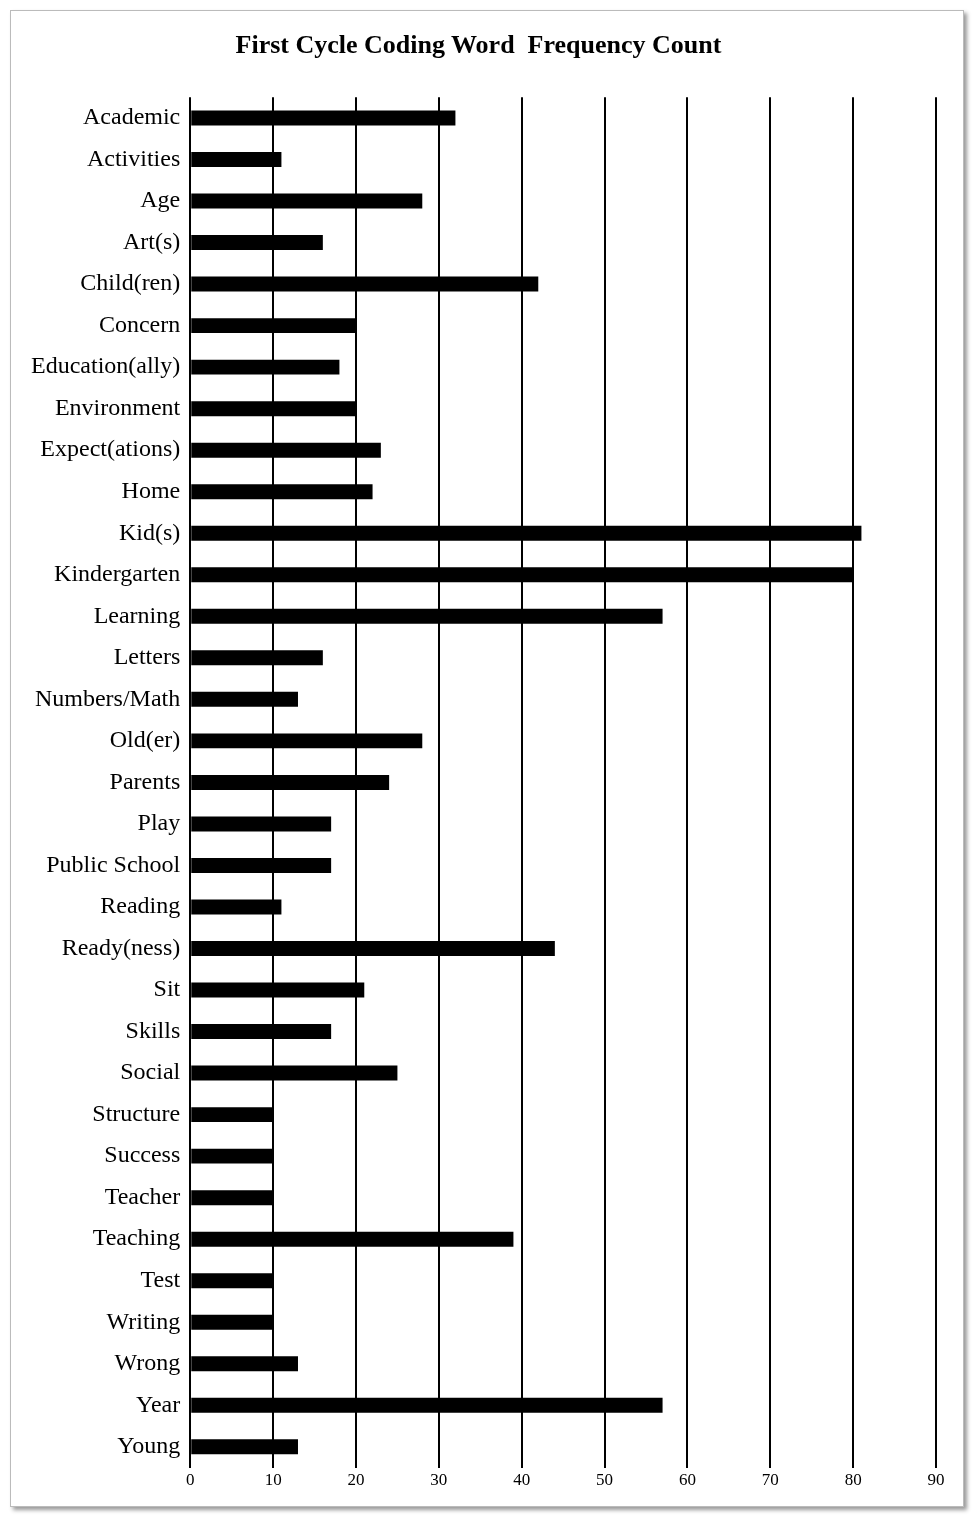 Image resolution: width=974 pixels, height=1517 pixels. I want to click on y-tick-label: Kid(s), so click(149, 531).